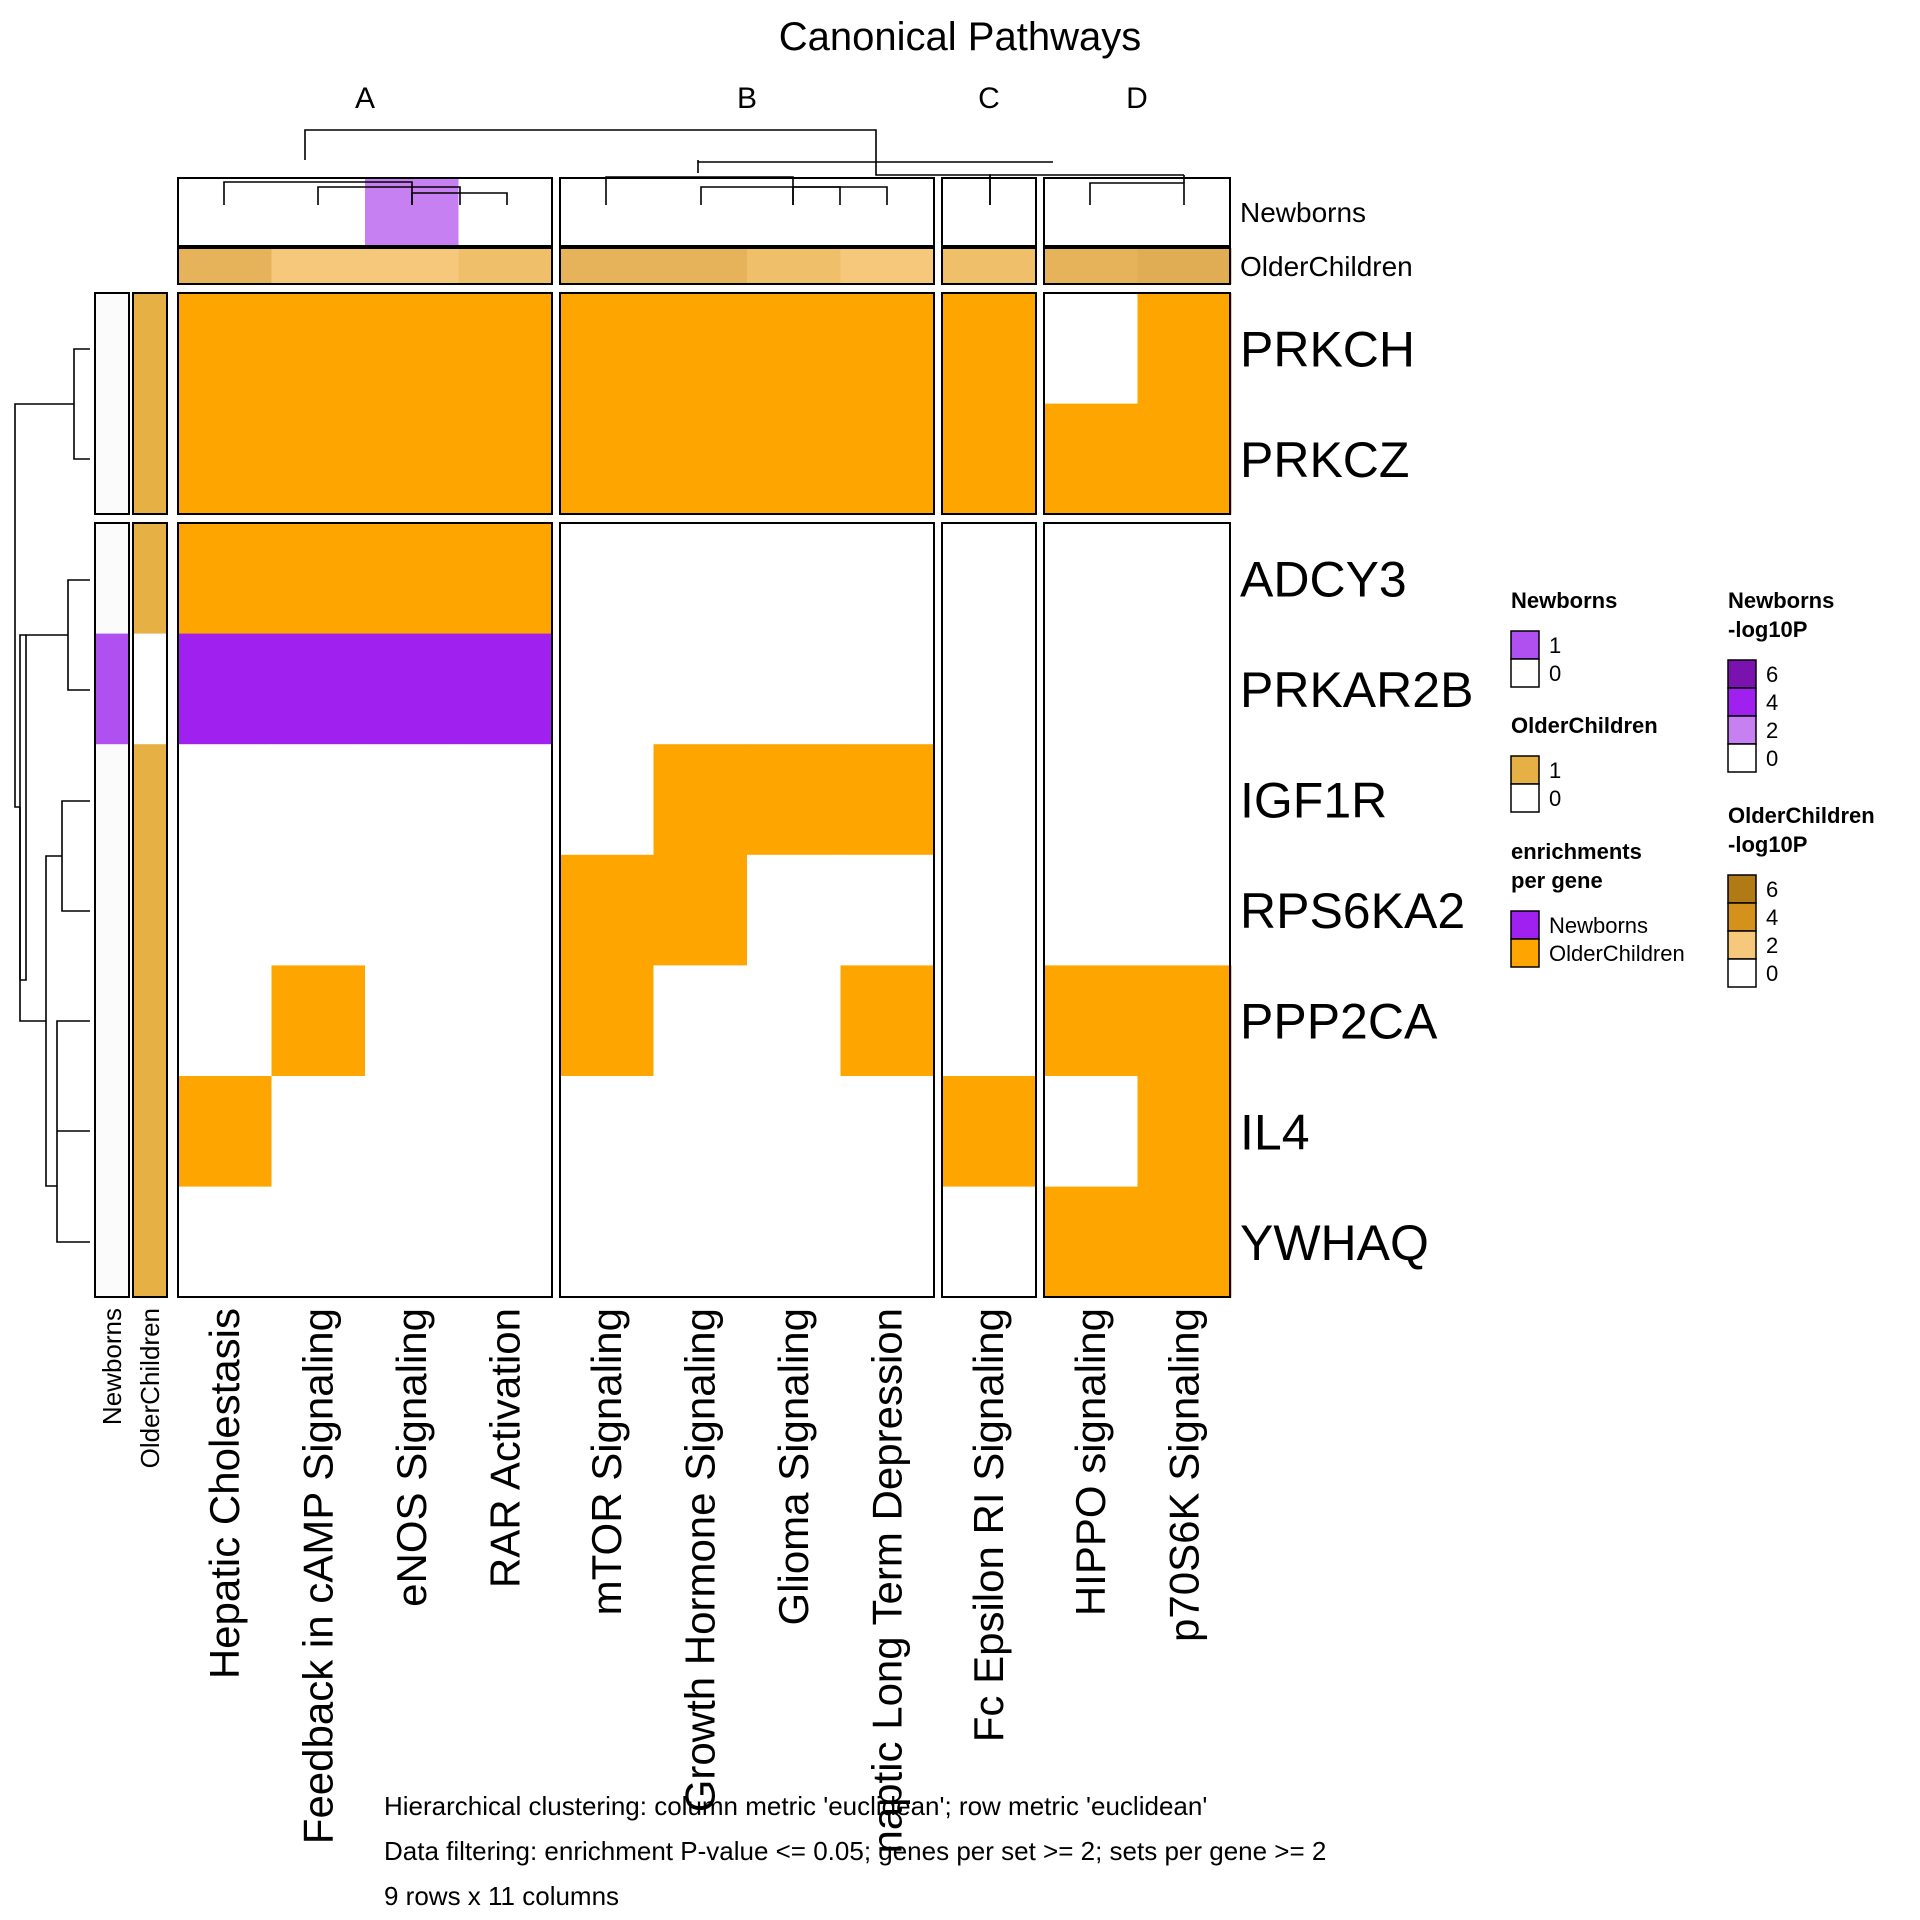  I want to click on cell-igf1r-hippo-signaling, so click(1091, 800).